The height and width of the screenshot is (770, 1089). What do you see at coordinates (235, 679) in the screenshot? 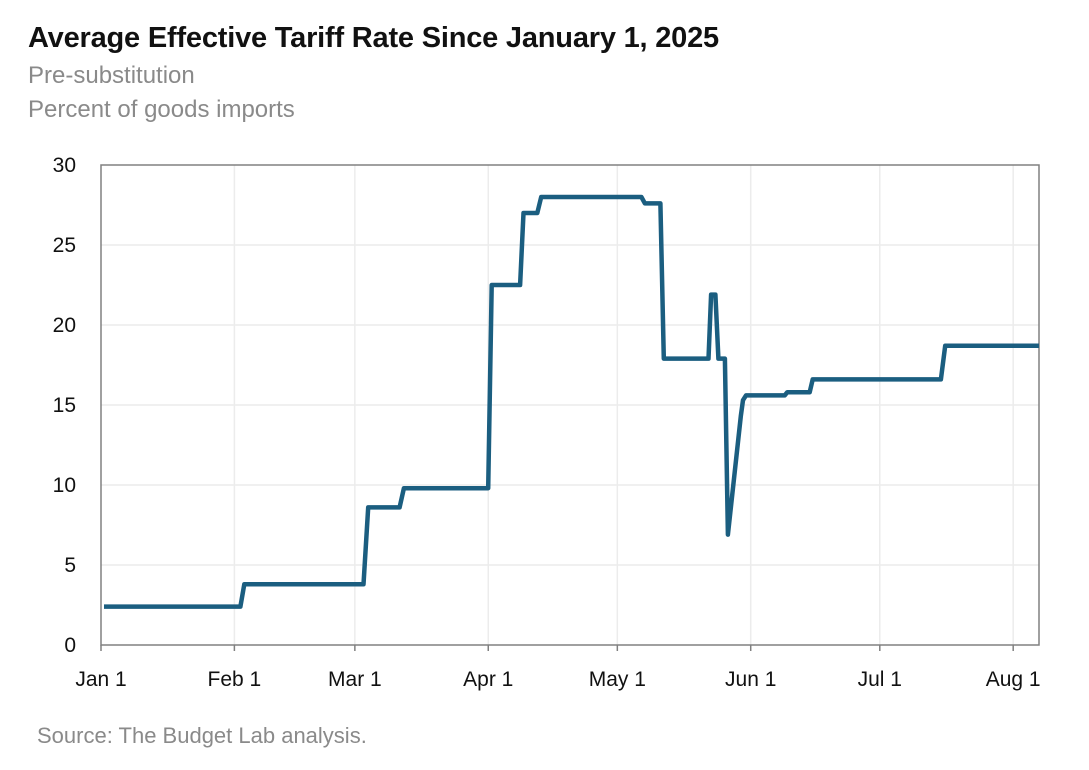
I see `x-tick-label-1: Feb 1` at bounding box center [235, 679].